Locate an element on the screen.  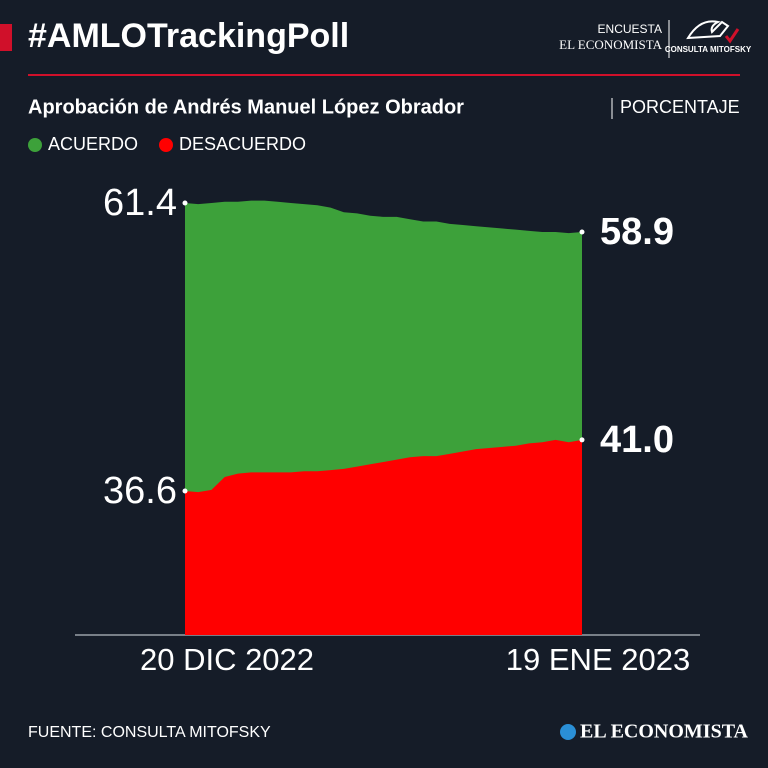
logo-icon is located at coordinates (568, 732).